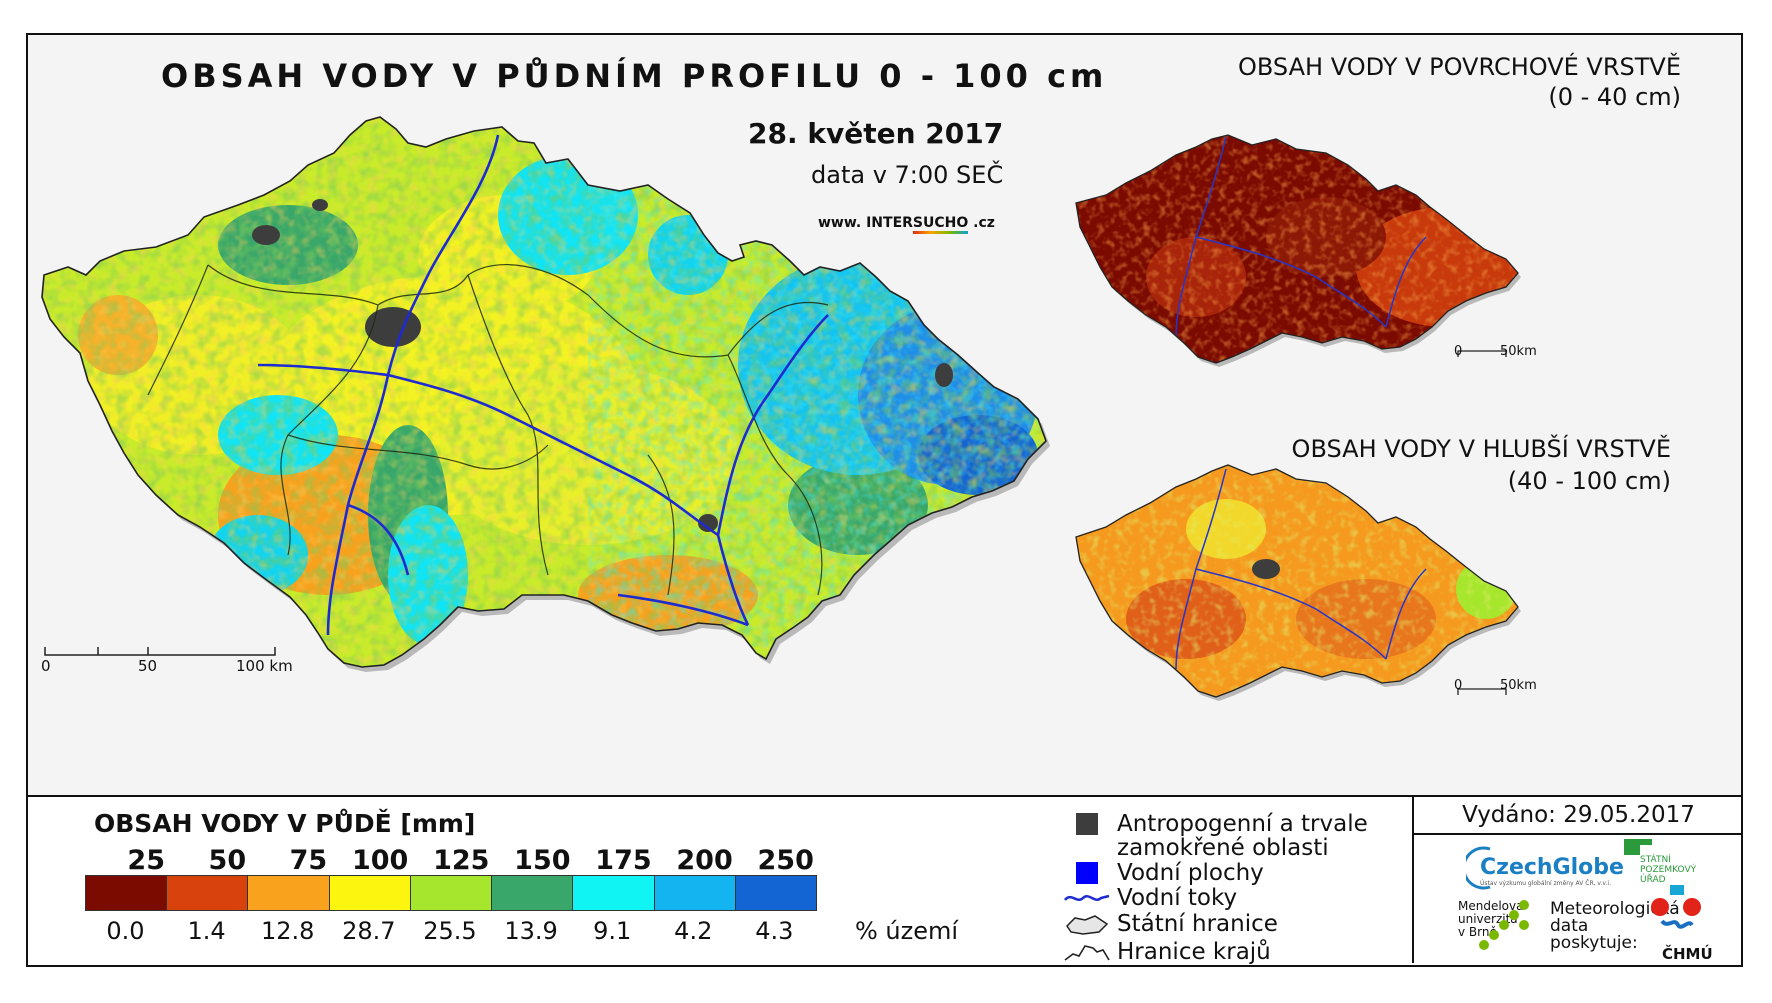  Describe the element at coordinates (1087, 873) in the screenshot. I see `blue-square-icon` at that location.